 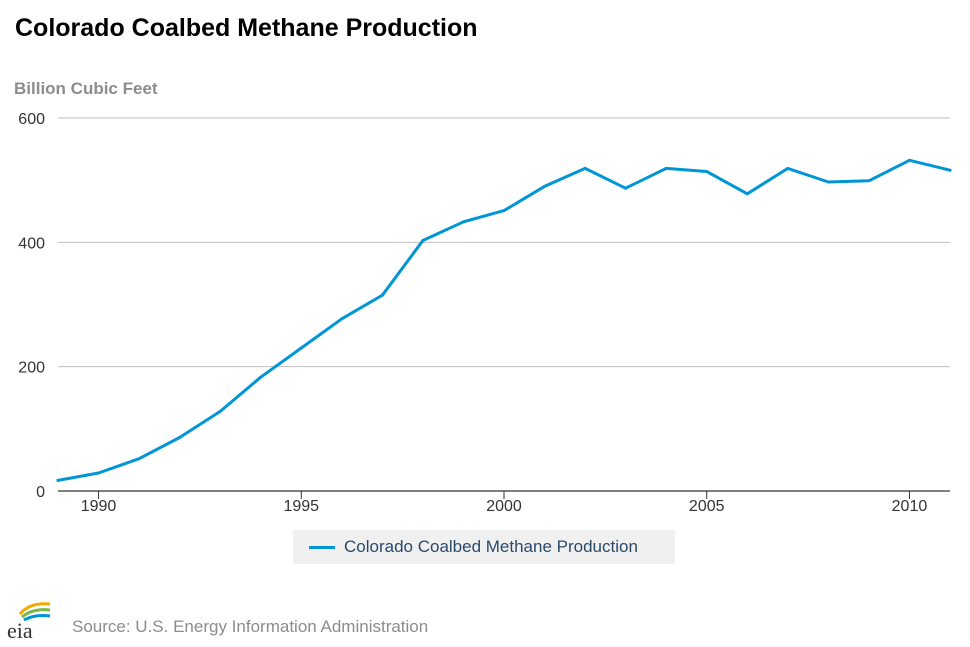 What do you see at coordinates (491, 546) in the screenshot?
I see `legend-label: Colorado Coalbed Methane Production` at bounding box center [491, 546].